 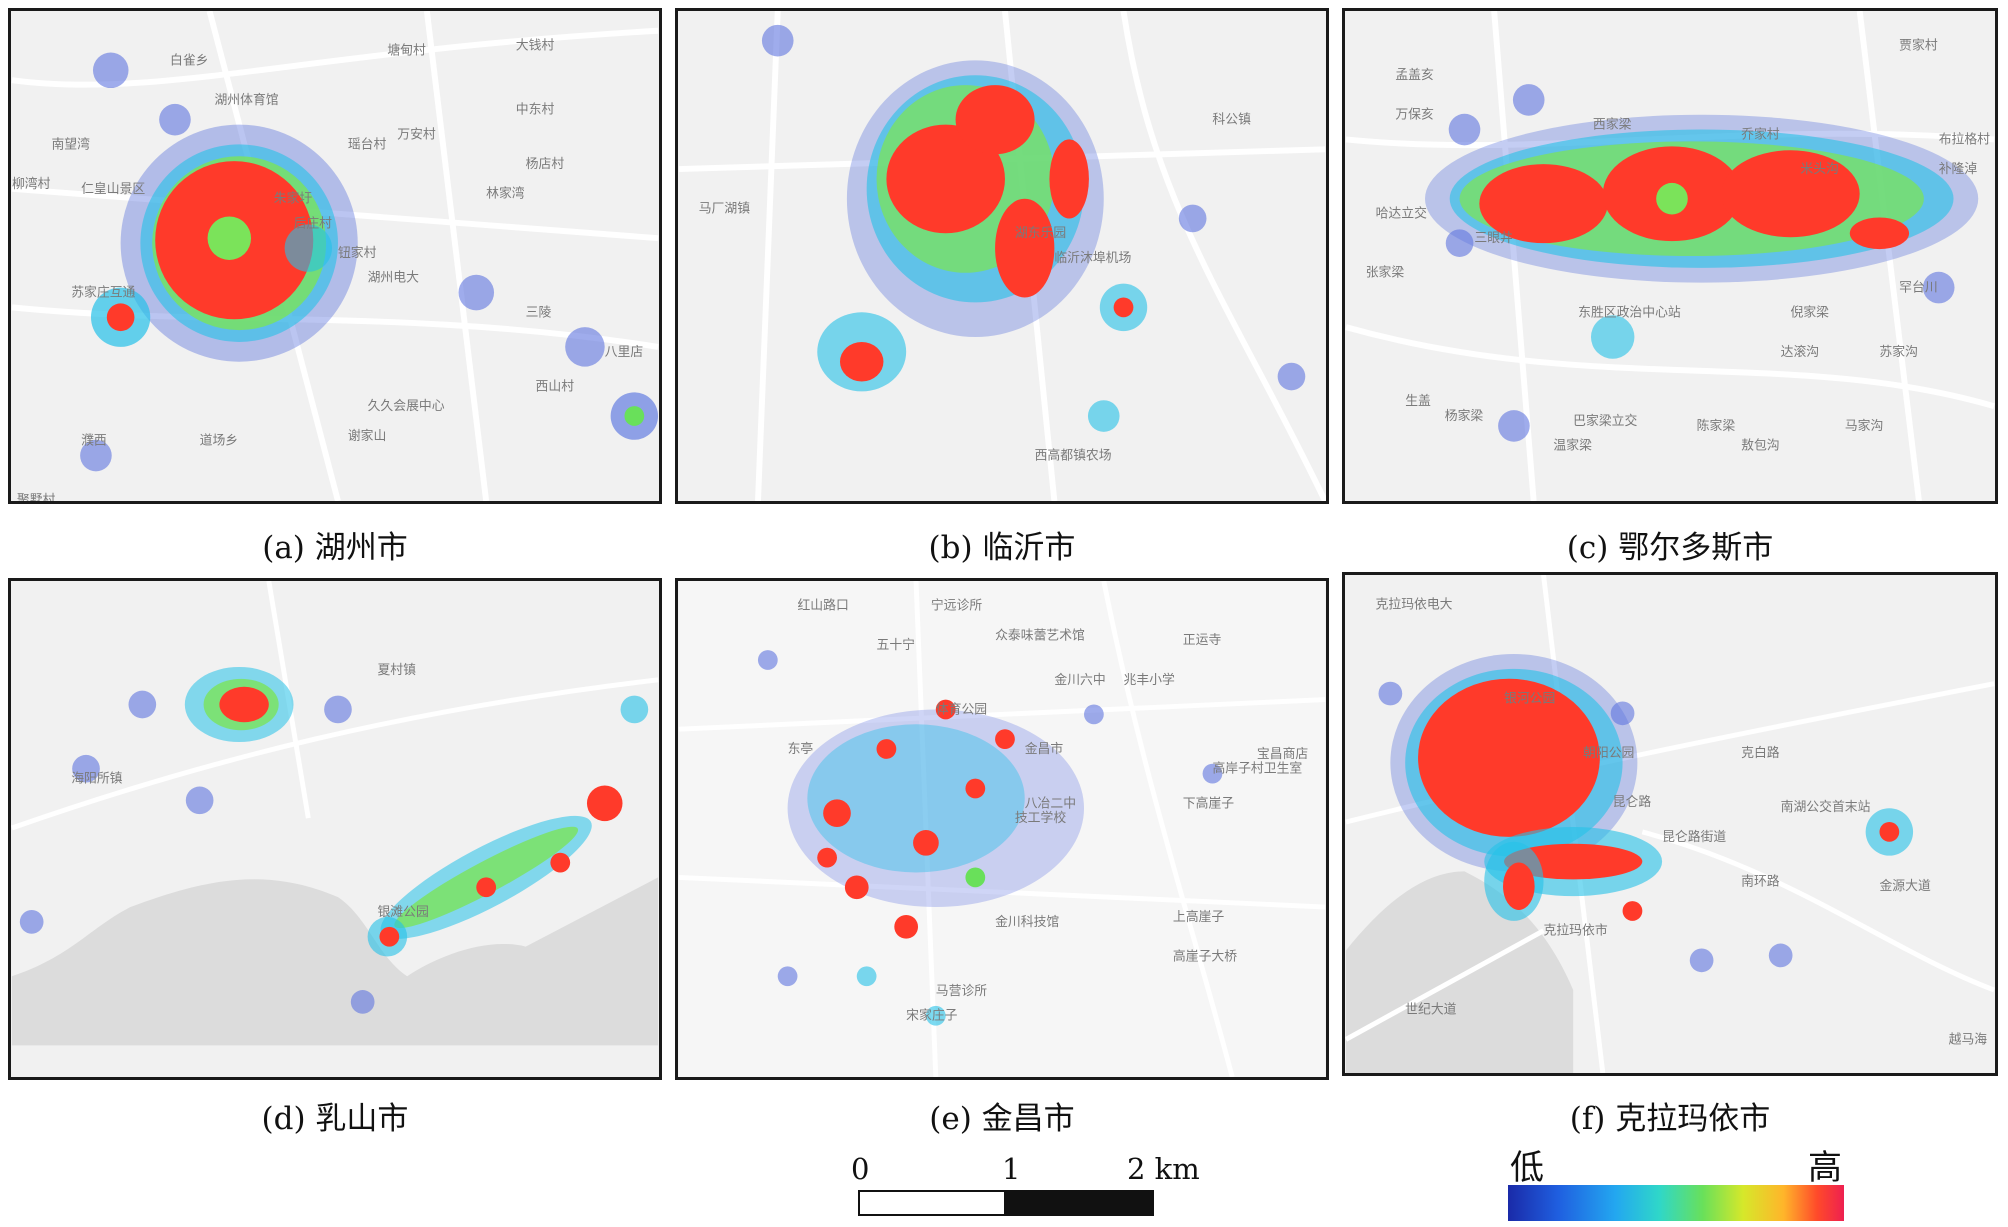 I want to click on place-label-a-23: 柳湾村, so click(x=31, y=184).